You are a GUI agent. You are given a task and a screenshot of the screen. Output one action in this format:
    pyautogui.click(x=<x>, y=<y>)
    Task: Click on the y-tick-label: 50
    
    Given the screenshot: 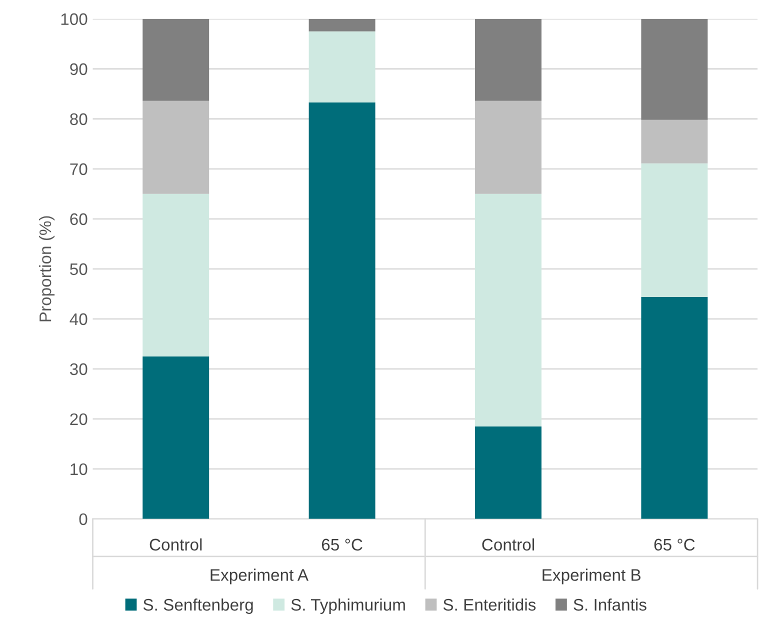 What is the action you would take?
    pyautogui.click(x=79, y=269)
    